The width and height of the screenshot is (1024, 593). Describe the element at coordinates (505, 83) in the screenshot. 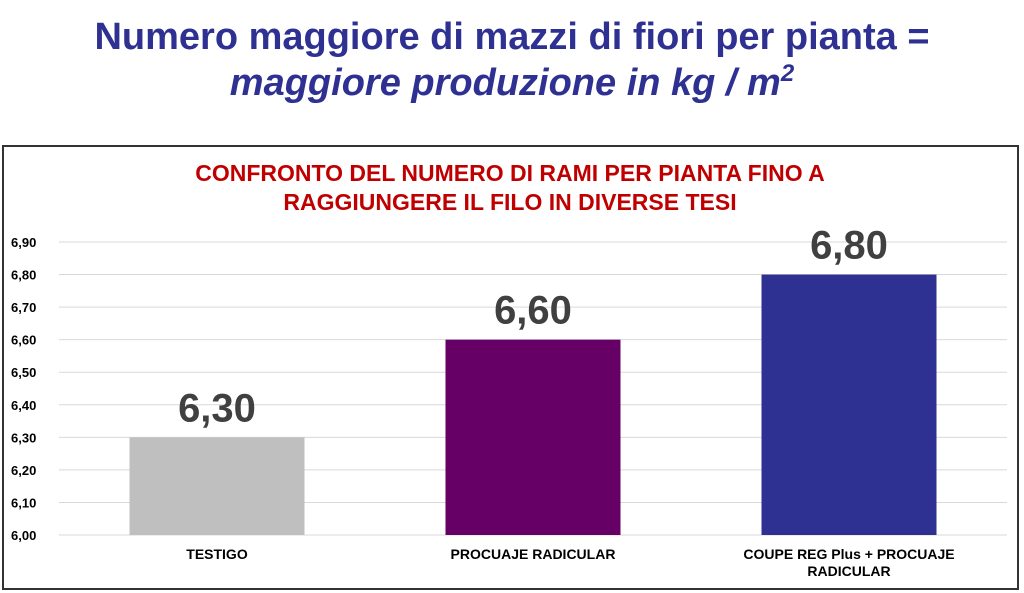

I see `headline-line-2-text: maggiore produzione in kg / m` at that location.